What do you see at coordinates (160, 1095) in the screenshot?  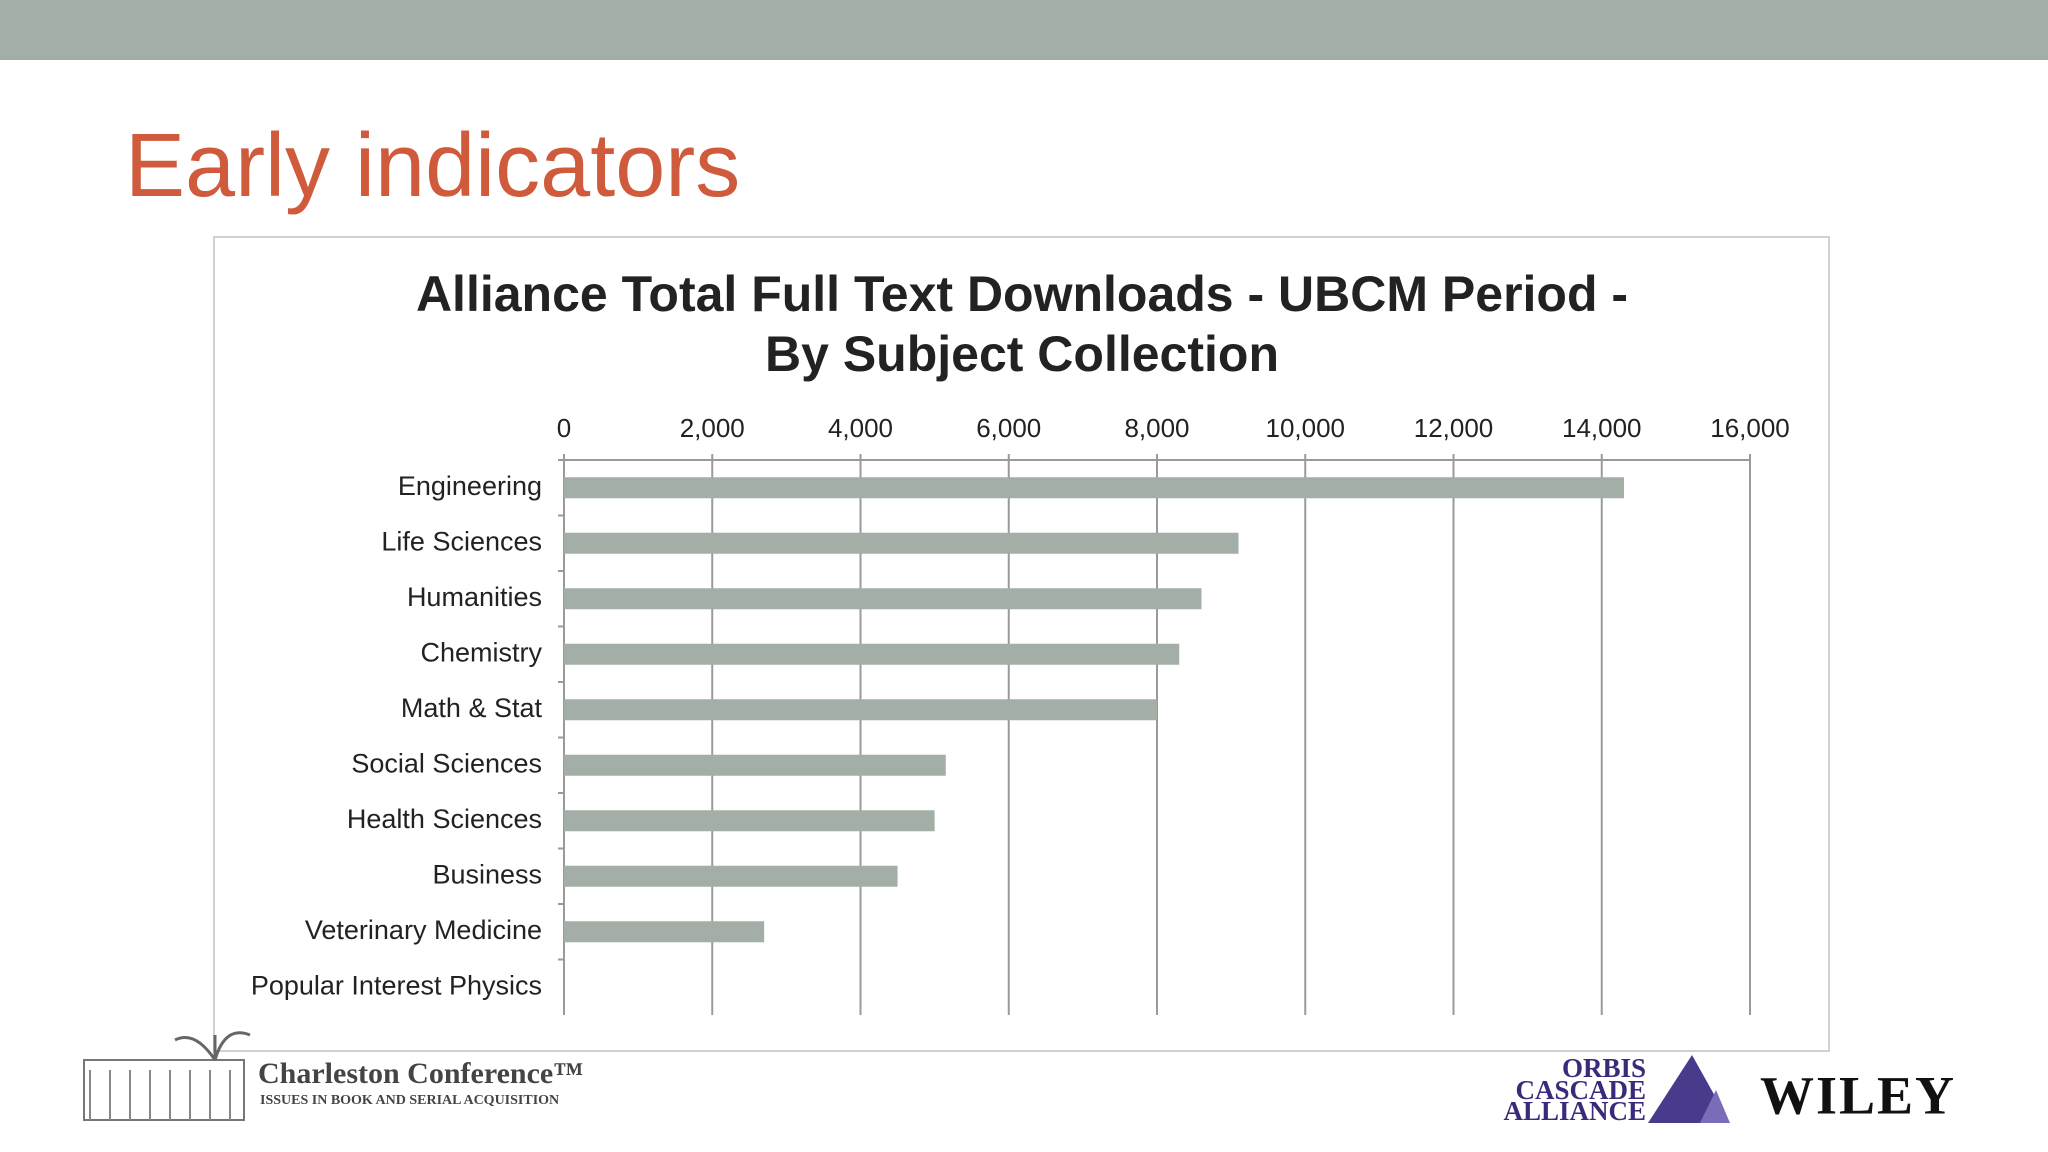 I see `gate-bars` at bounding box center [160, 1095].